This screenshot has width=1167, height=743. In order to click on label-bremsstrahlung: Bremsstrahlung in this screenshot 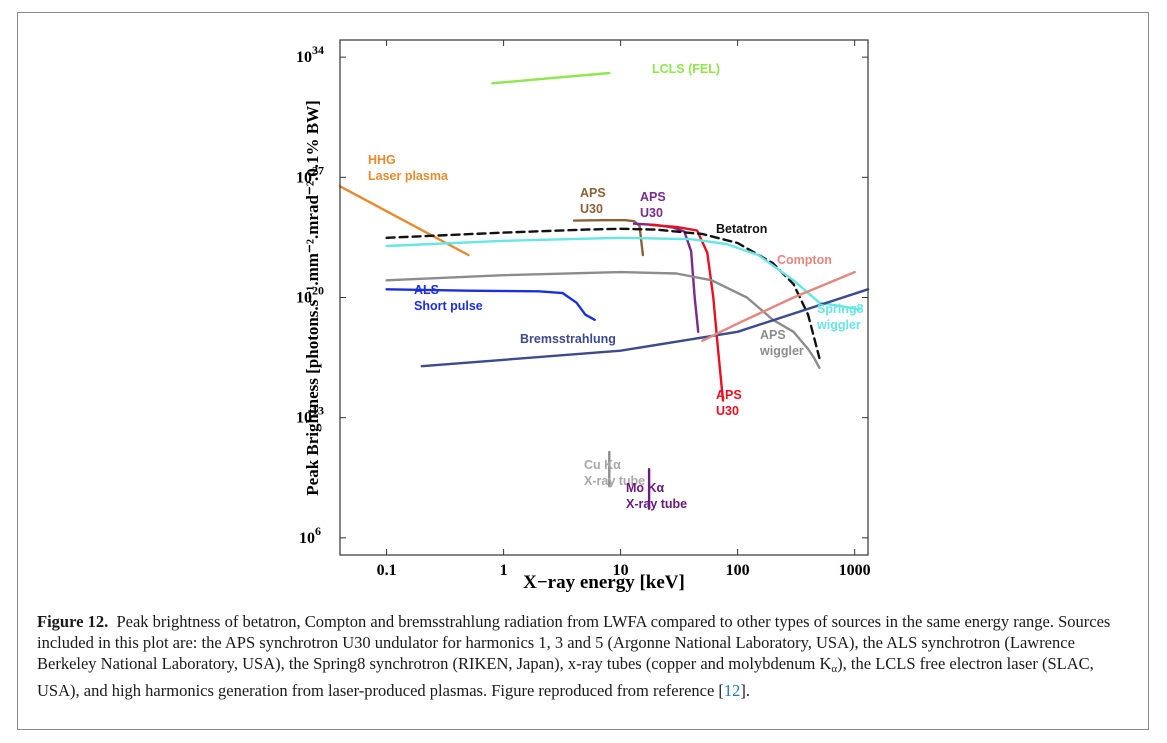, I will do `click(568, 339)`.